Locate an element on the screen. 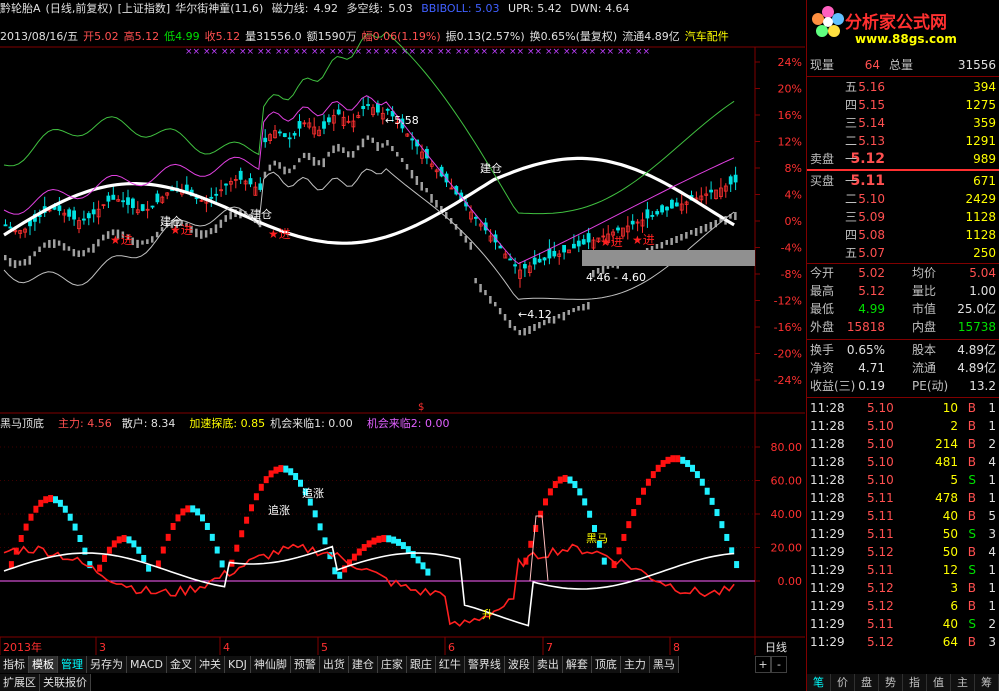  long-short-value: 5.03 is located at coordinates (400, 8).